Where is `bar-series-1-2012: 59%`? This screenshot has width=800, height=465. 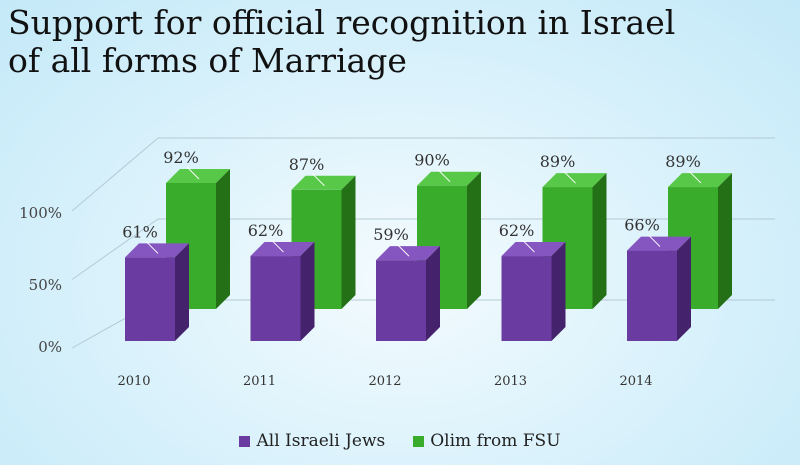
bar-series-1-2012: 59% is located at coordinates (406, 283).